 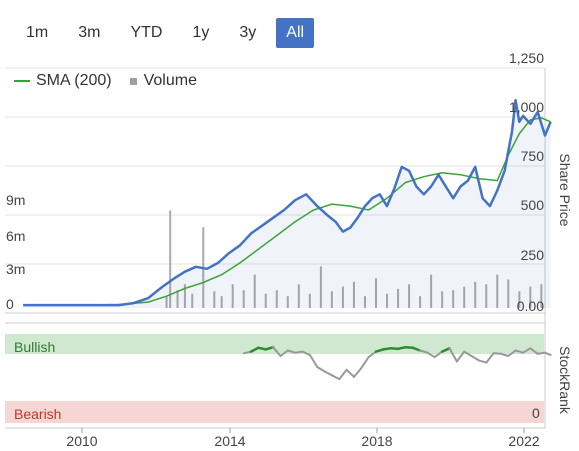 What do you see at coordinates (248, 32) in the screenshot?
I see `range-button-3y: 3y` at bounding box center [248, 32].